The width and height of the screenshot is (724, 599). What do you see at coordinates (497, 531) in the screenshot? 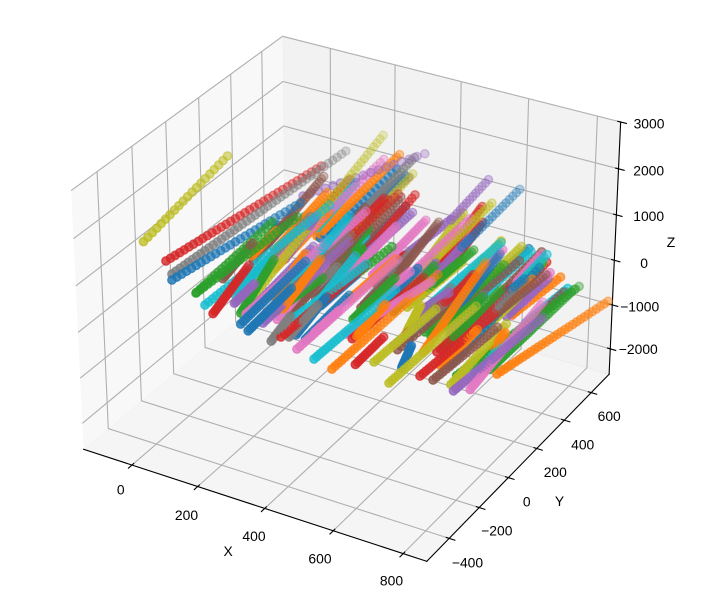
I see `svg-text: −200` at bounding box center [497, 531].